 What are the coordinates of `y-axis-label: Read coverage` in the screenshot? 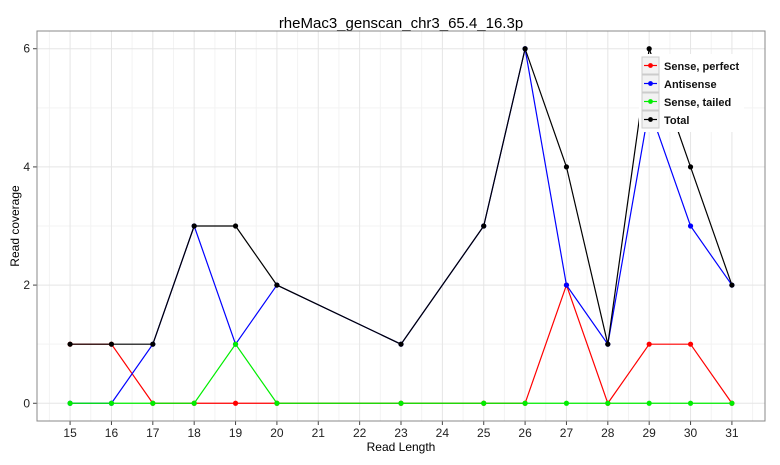 It's located at (15, 226).